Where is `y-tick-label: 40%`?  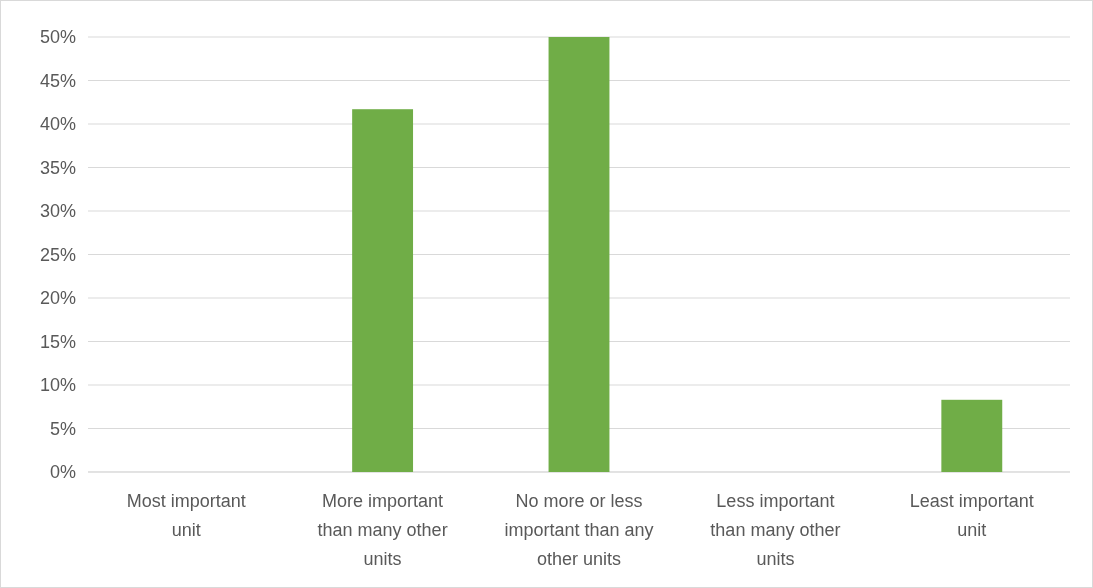 y-tick-label: 40% is located at coordinates (57, 124).